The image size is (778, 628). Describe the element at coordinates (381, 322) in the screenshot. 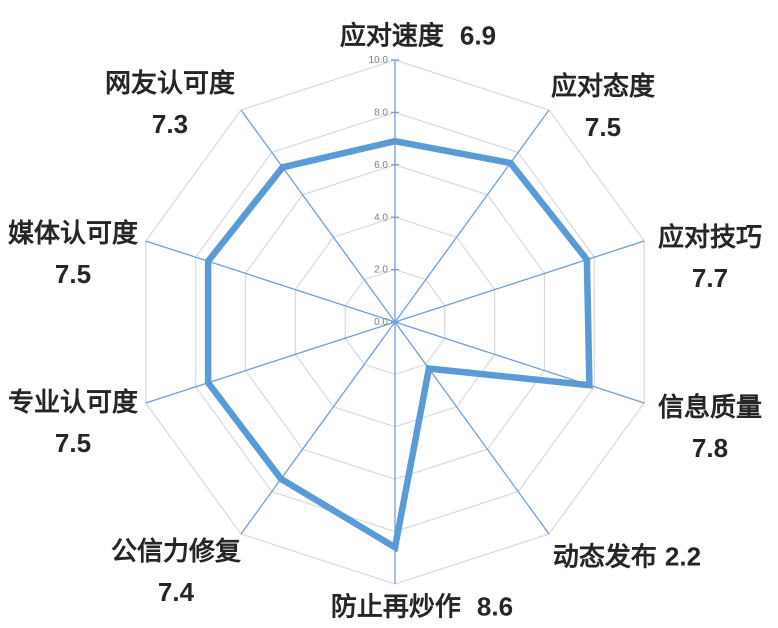

I see `axis-tick-label: 0.0` at that location.